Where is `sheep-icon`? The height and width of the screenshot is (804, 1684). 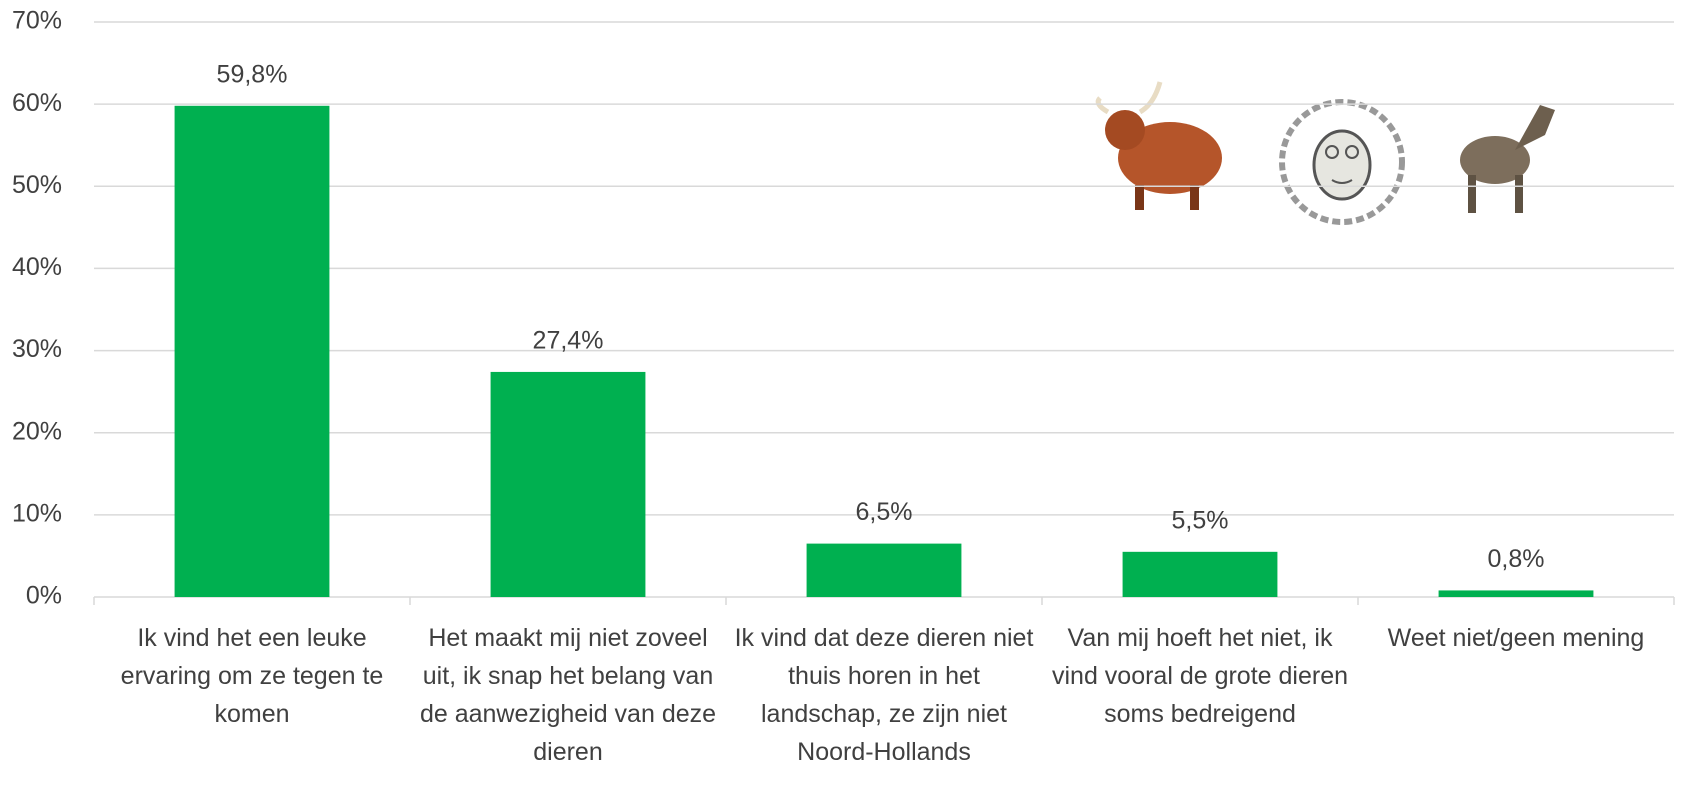 sheep-icon is located at coordinates (1342, 162).